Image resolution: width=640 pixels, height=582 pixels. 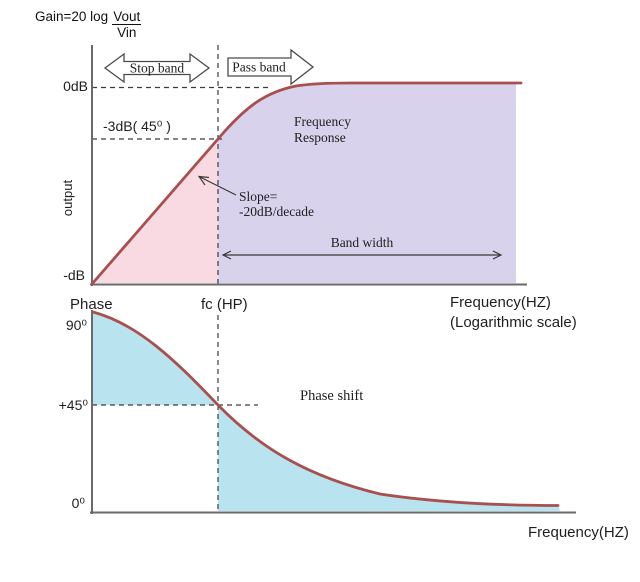 What do you see at coordinates (331, 396) in the screenshot?
I see `phase-shift-annotation: Phase shift` at bounding box center [331, 396].